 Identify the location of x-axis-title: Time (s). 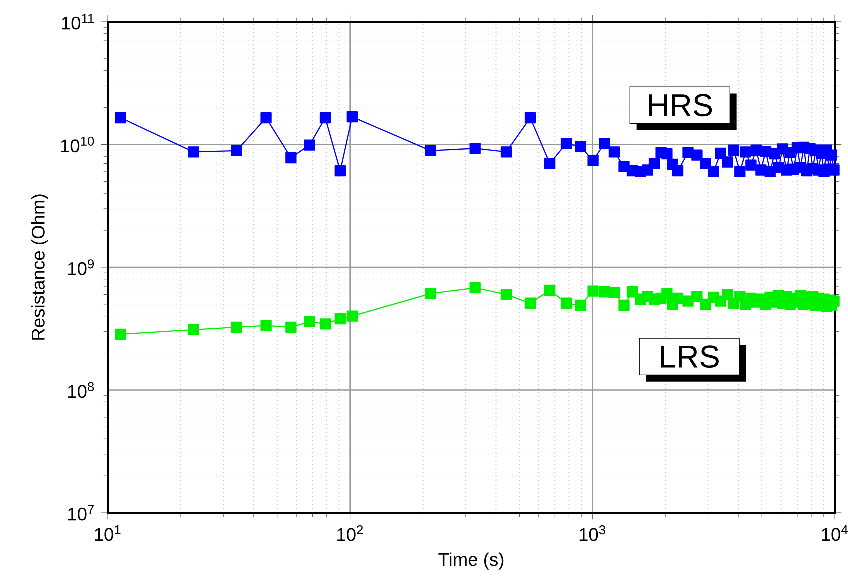
(471, 561).